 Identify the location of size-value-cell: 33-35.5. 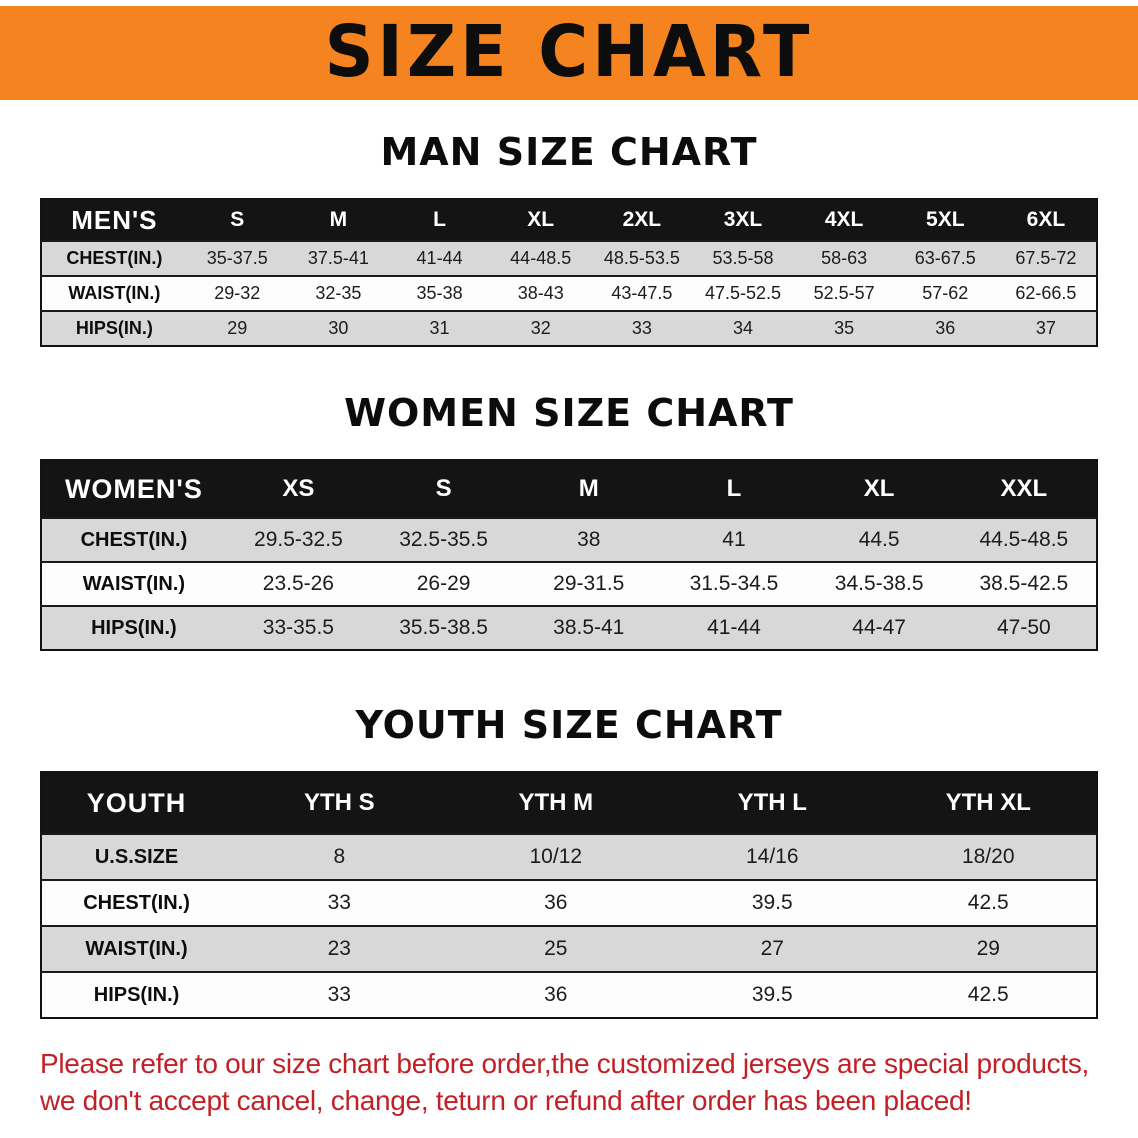
(298, 627).